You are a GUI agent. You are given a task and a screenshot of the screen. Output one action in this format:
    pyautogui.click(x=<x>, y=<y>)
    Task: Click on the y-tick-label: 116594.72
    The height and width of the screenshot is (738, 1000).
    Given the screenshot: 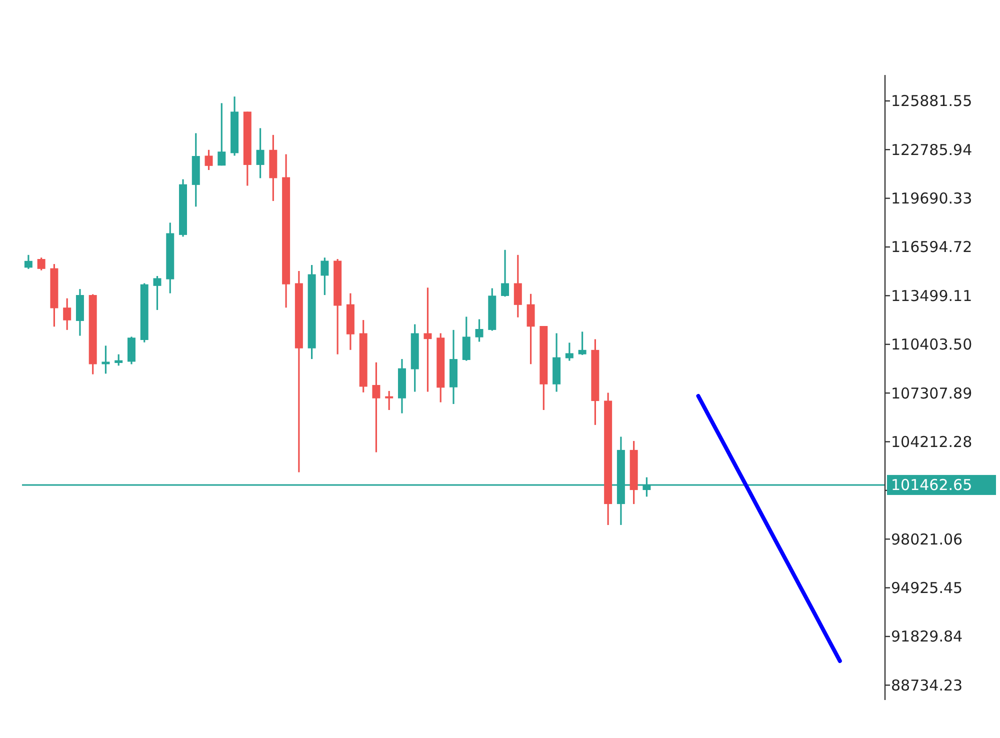 What is the action you would take?
    pyautogui.click(x=931, y=247)
    